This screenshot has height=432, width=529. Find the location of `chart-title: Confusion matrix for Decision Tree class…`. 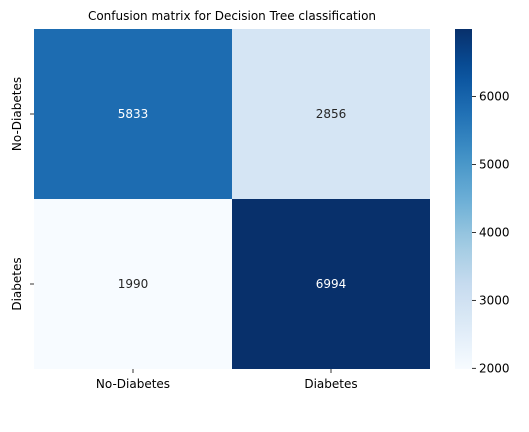

chart-title: Confusion matrix for Decision Tree class… is located at coordinates (232, 16).